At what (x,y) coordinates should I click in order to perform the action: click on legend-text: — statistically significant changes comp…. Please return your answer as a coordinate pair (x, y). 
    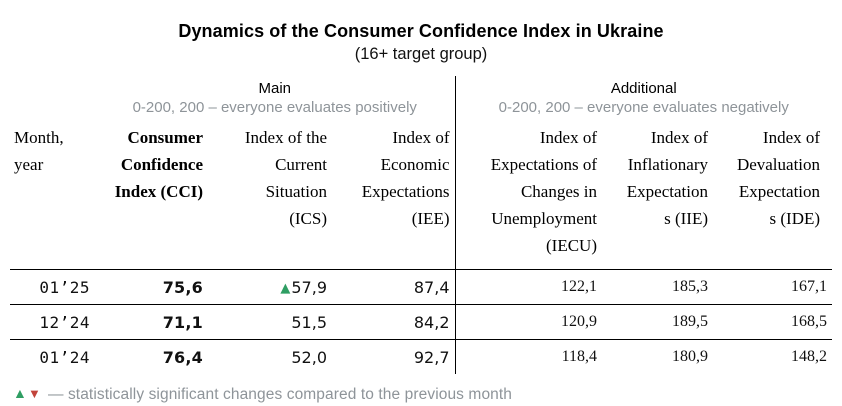
    Looking at the image, I should click on (280, 394).